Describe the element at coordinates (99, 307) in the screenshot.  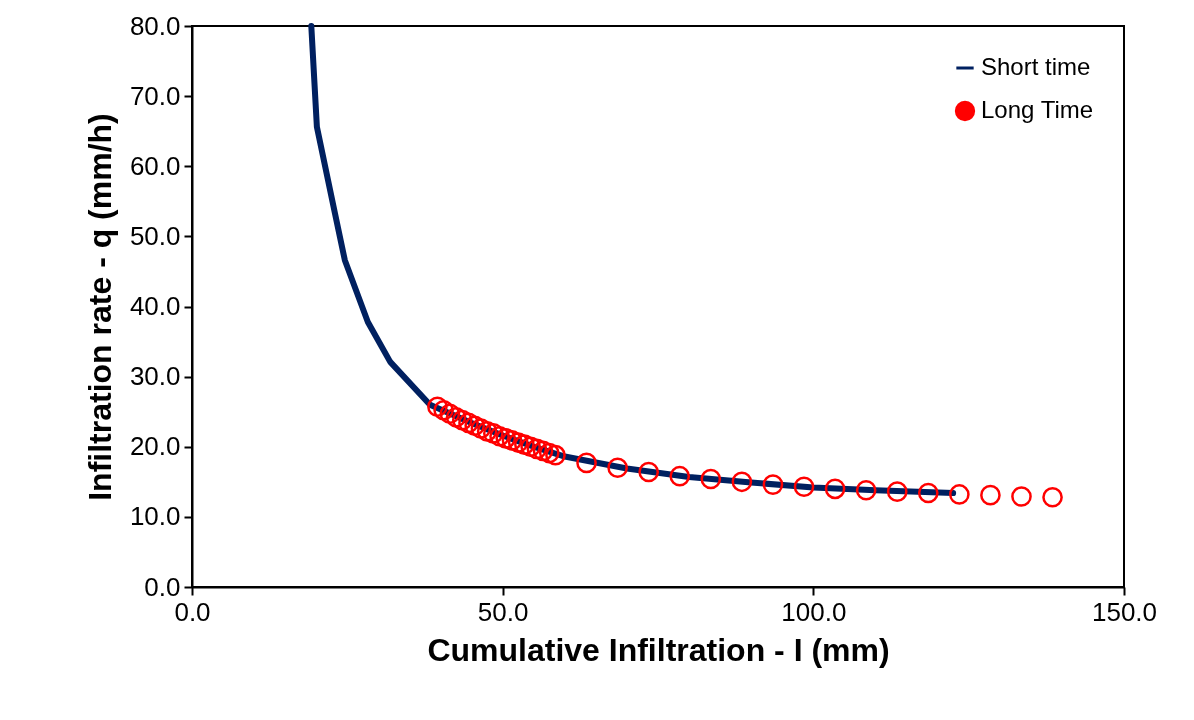
I see `y-axis-title: Infiltration rate - q (mm/h)` at that location.